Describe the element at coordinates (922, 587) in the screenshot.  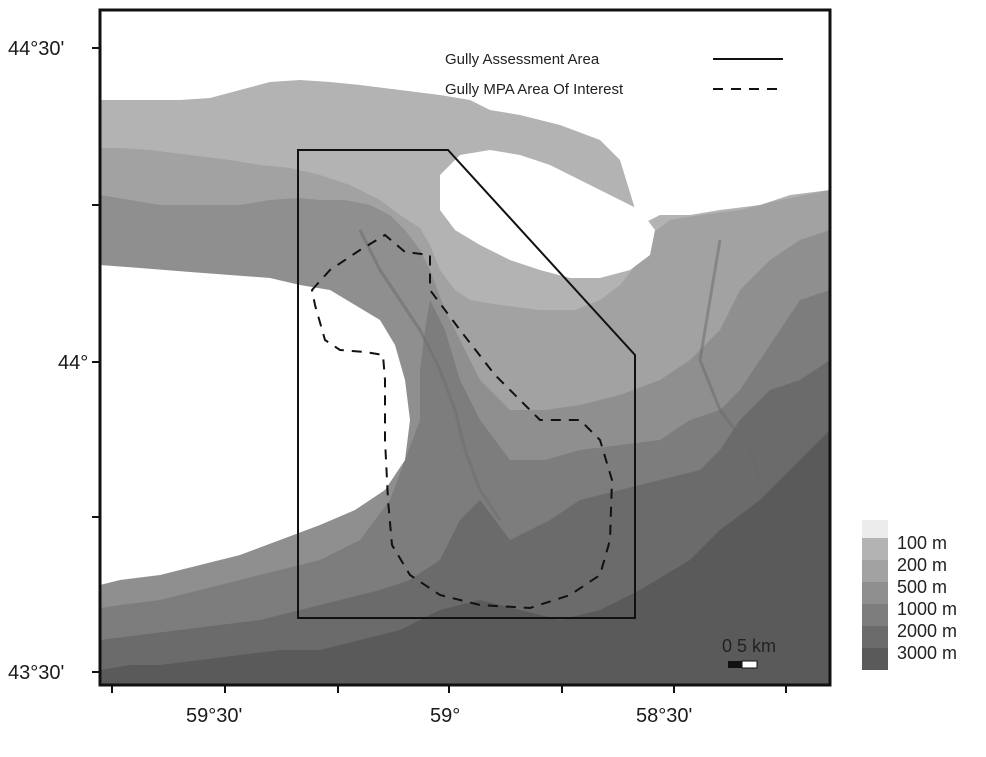
I see `depth-label-500m: 500 m` at that location.